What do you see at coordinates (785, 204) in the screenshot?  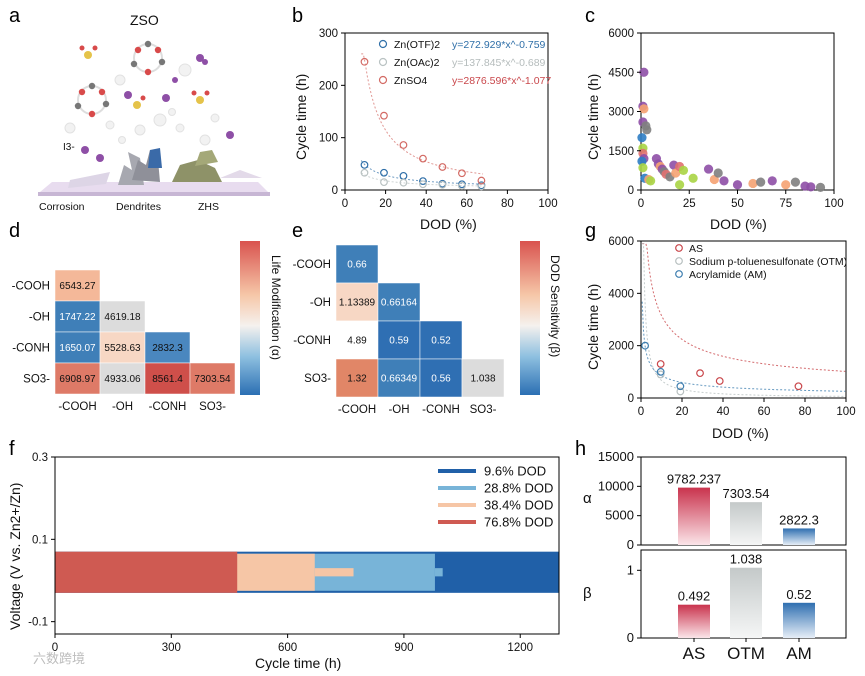 I see `chart-c-xtick-label: 75` at bounding box center [785, 204].